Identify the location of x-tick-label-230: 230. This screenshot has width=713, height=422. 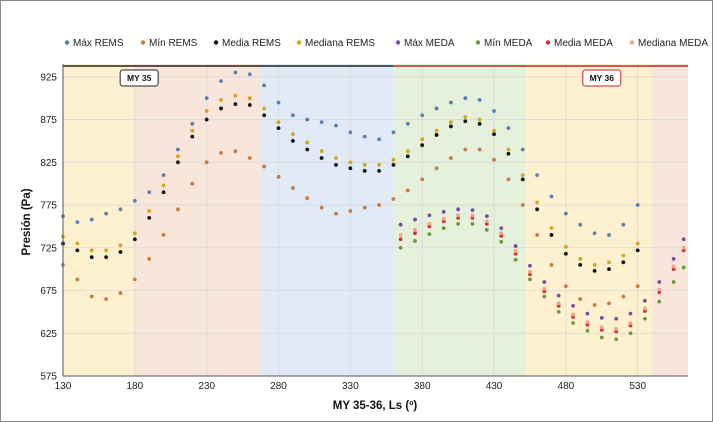
(206, 386).